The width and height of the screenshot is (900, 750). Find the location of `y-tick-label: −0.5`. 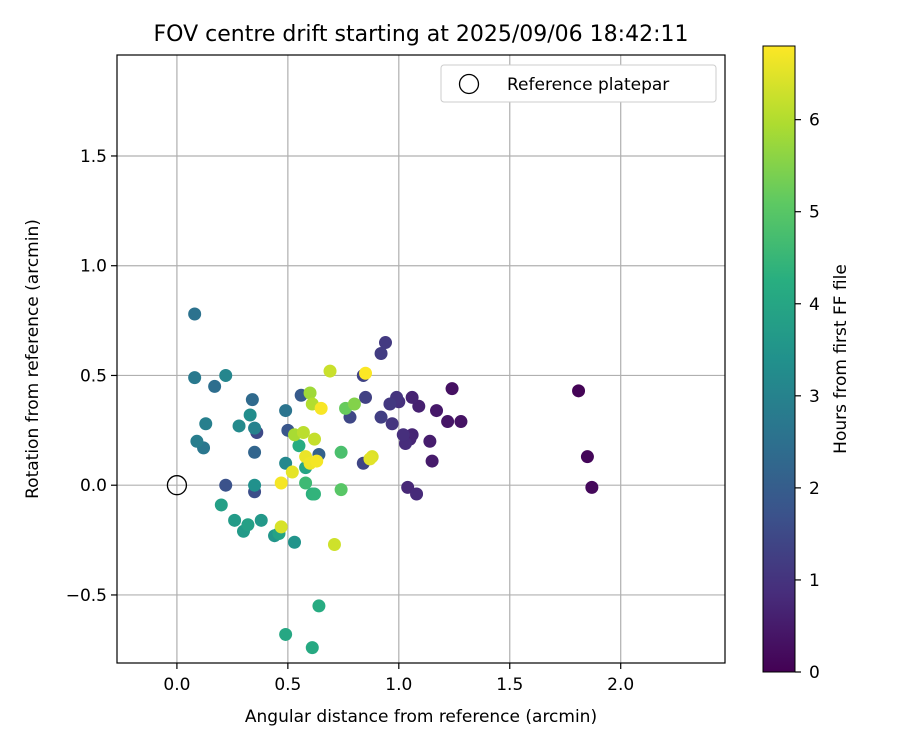

y-tick-label: −0.5 is located at coordinates (86, 596).